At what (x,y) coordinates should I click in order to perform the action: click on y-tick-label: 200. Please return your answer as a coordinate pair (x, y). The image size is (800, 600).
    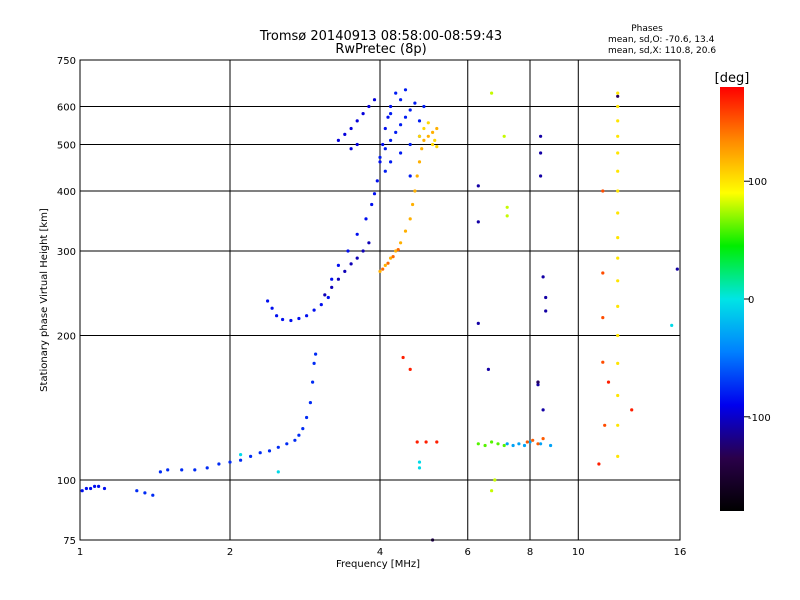
    Looking at the image, I should click on (66, 337).